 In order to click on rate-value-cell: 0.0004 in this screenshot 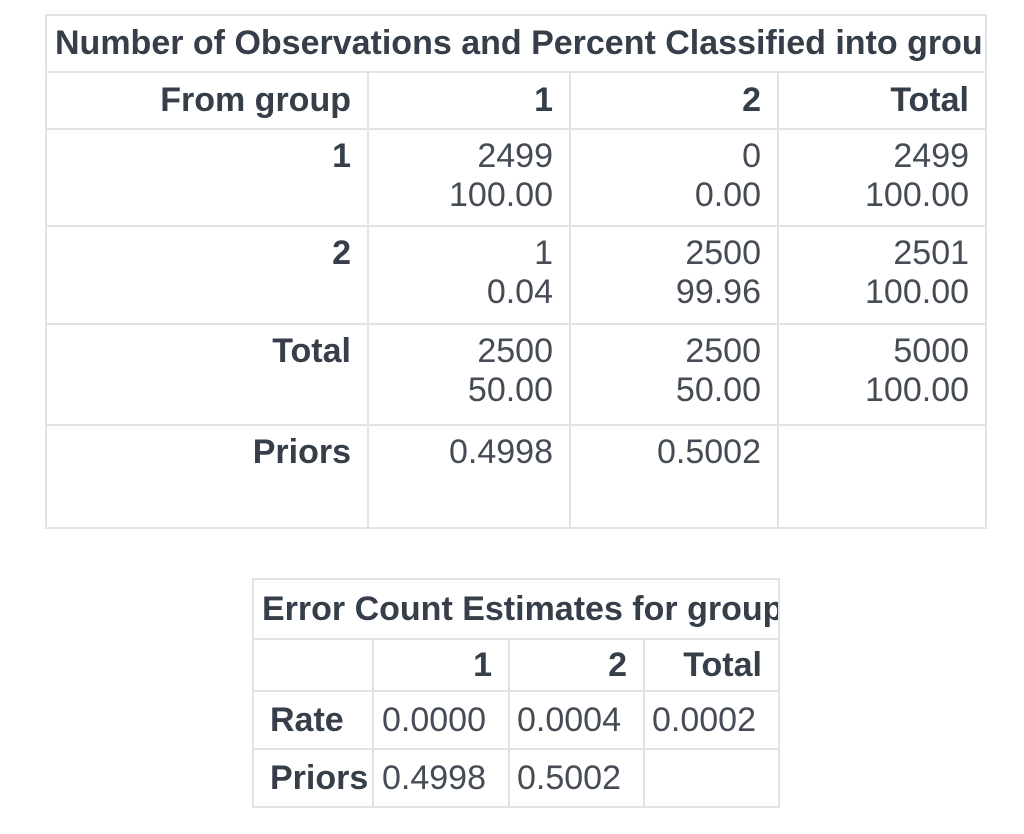, I will do `click(576, 720)`.